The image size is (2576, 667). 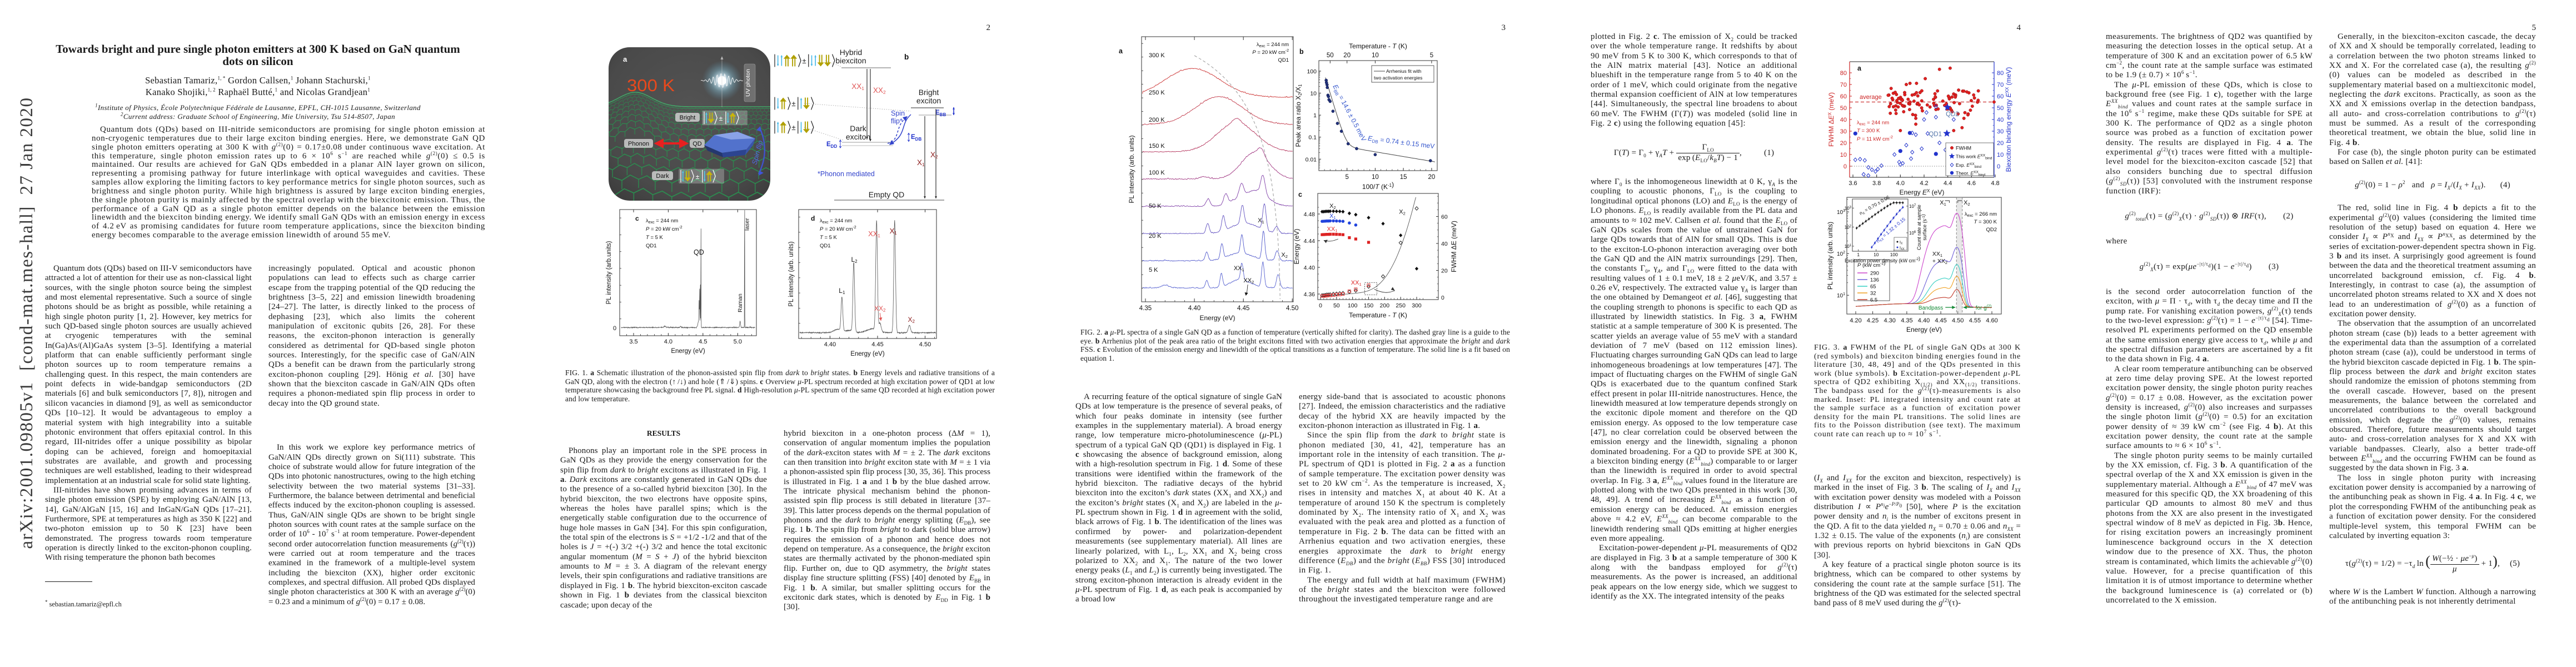 What do you see at coordinates (1952, 114) in the screenshot?
I see `svg-text: QD2` at bounding box center [1952, 114].